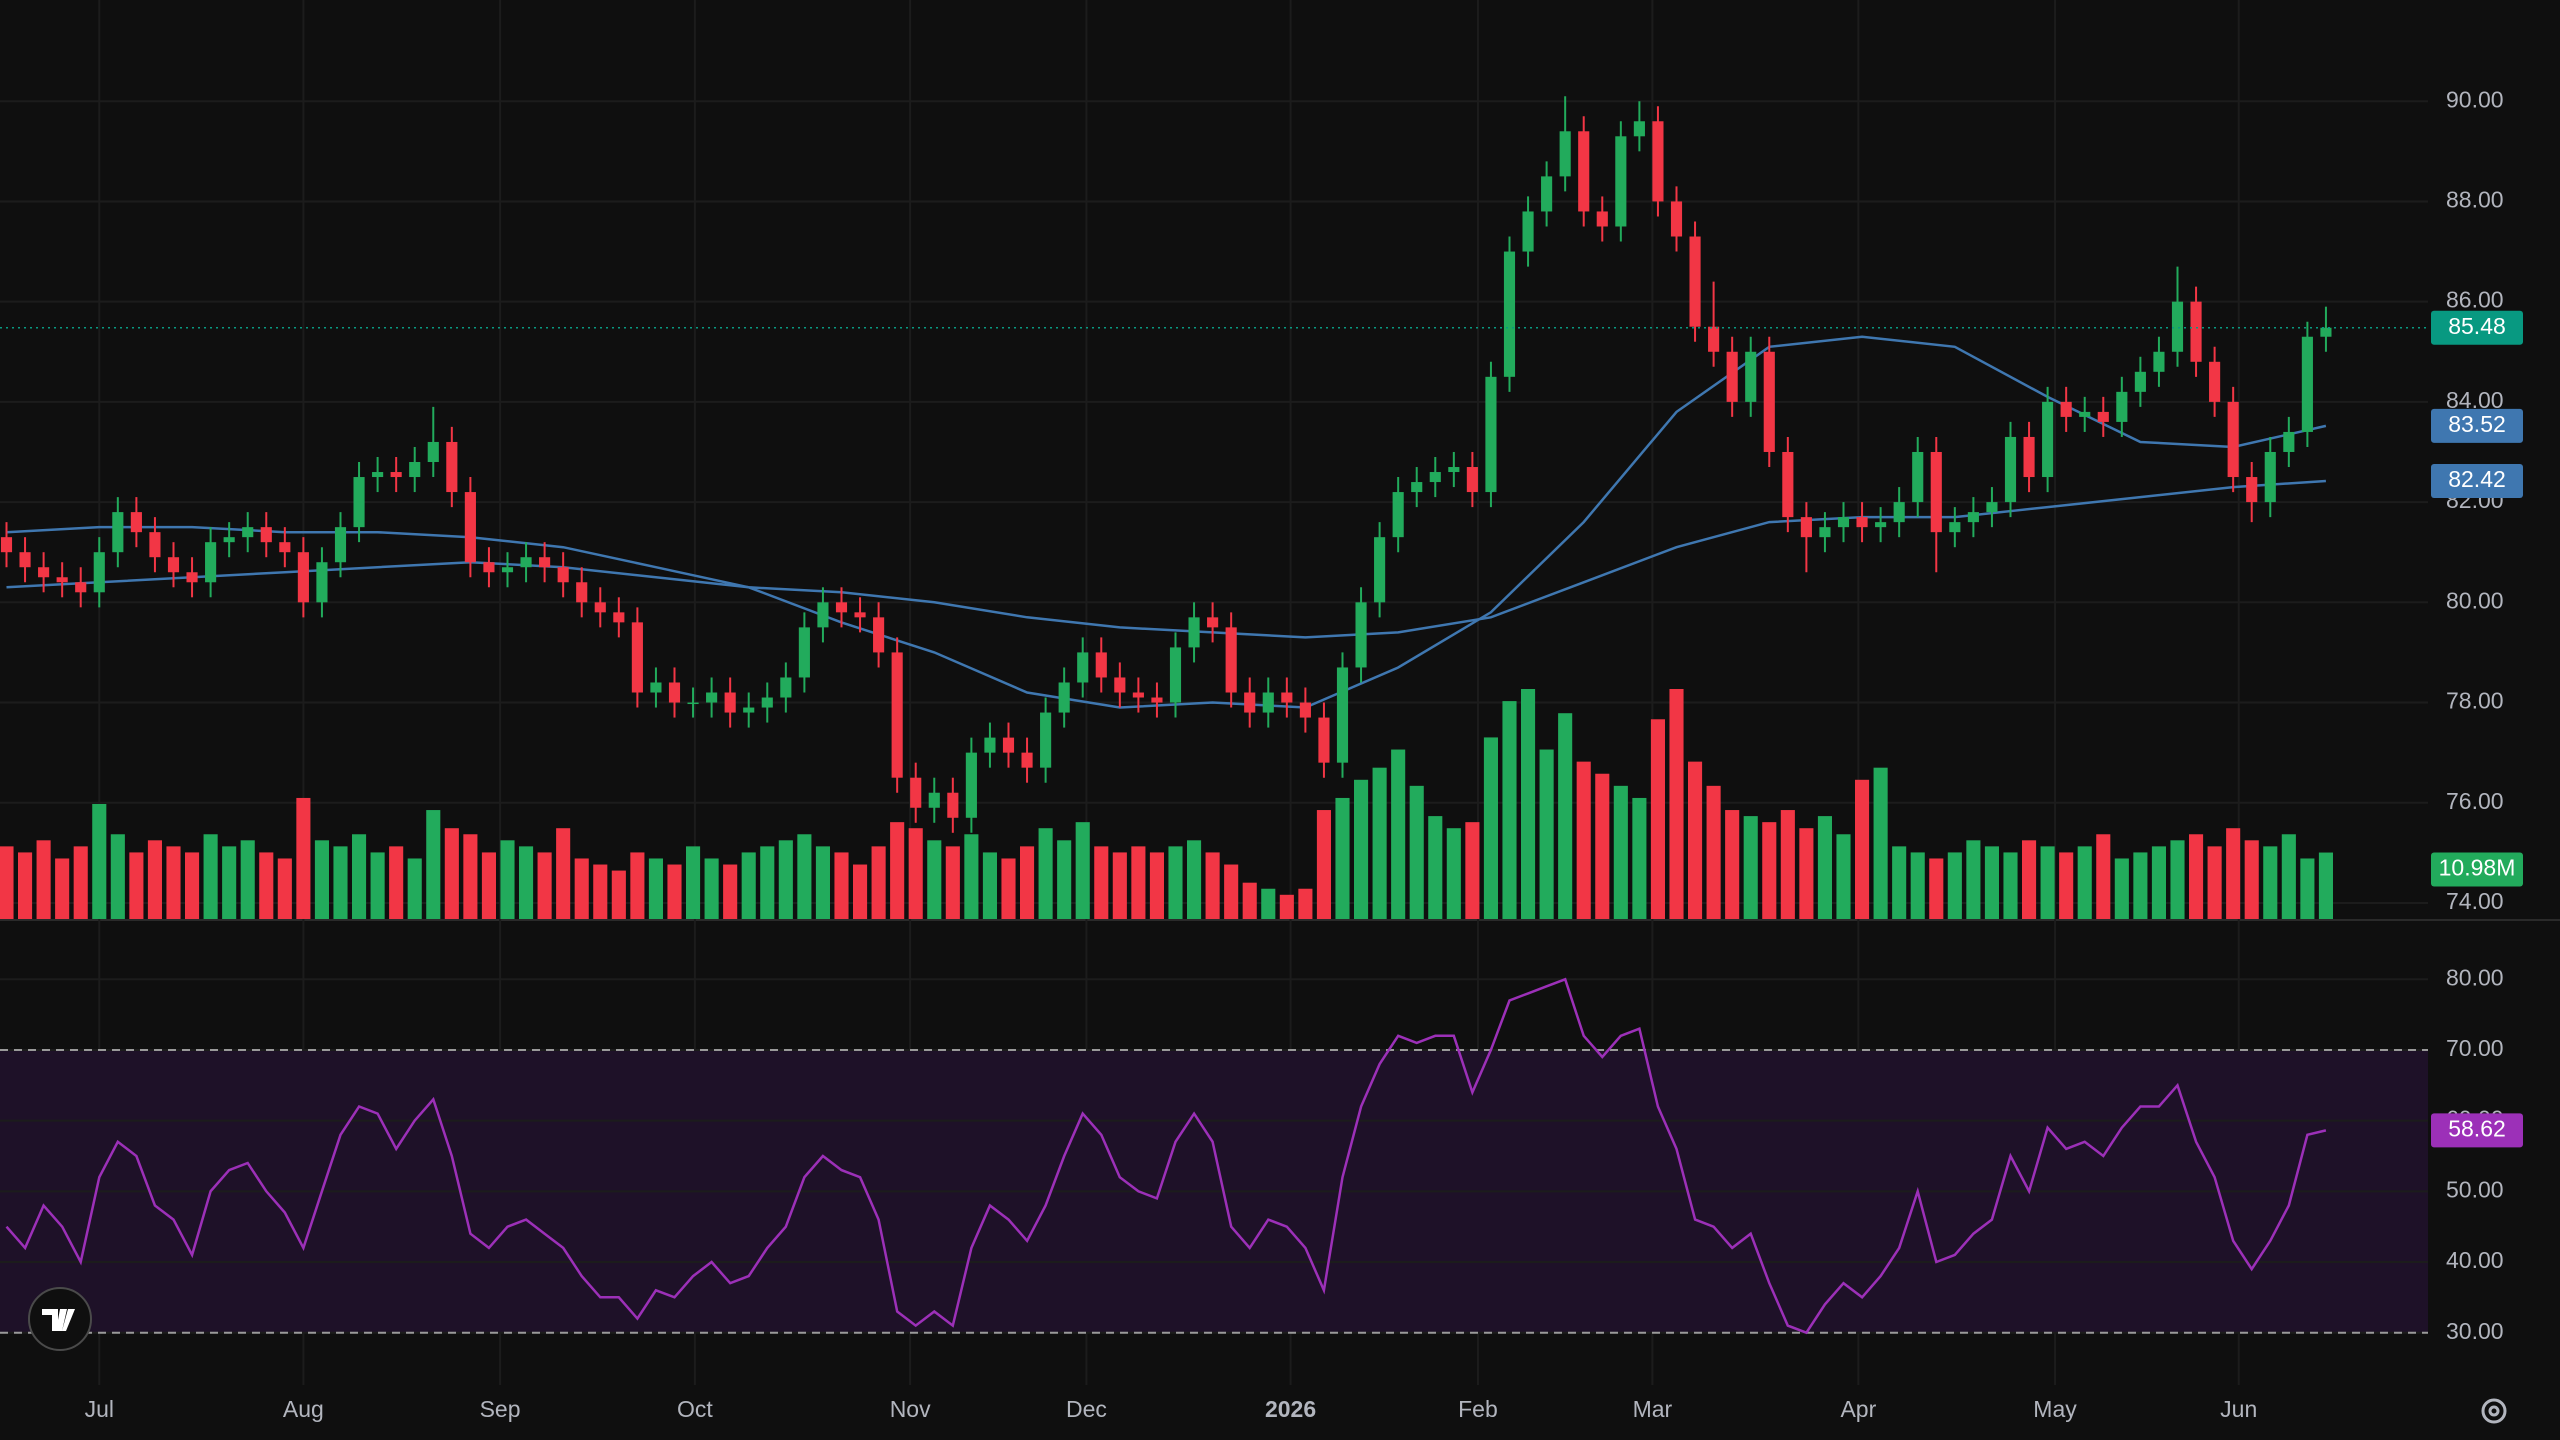  What do you see at coordinates (2475, 99) in the screenshot?
I see `y-tick-label: 90.00` at bounding box center [2475, 99].